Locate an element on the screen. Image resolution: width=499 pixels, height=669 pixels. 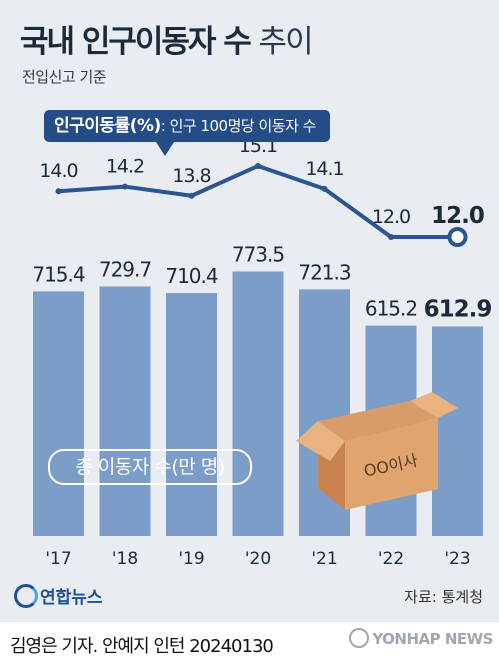
x-tick-label: '20 is located at coordinates (258, 559).